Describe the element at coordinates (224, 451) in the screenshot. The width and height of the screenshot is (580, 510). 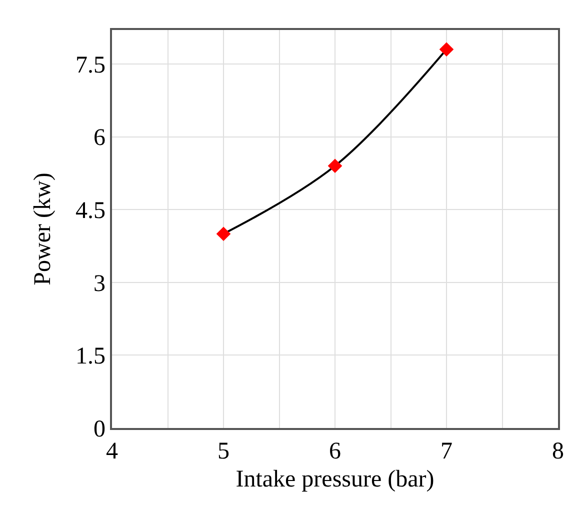
I see `x-tick-label: 5` at that location.